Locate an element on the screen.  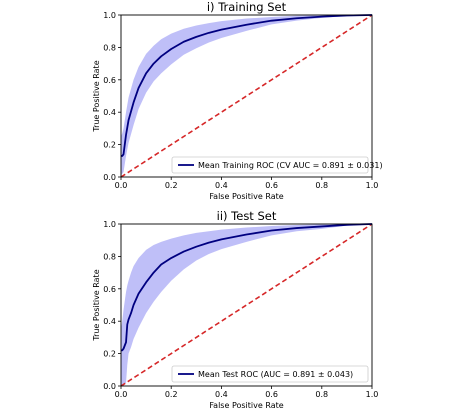
chart-title: i) Training Set is located at coordinates (247, 7).